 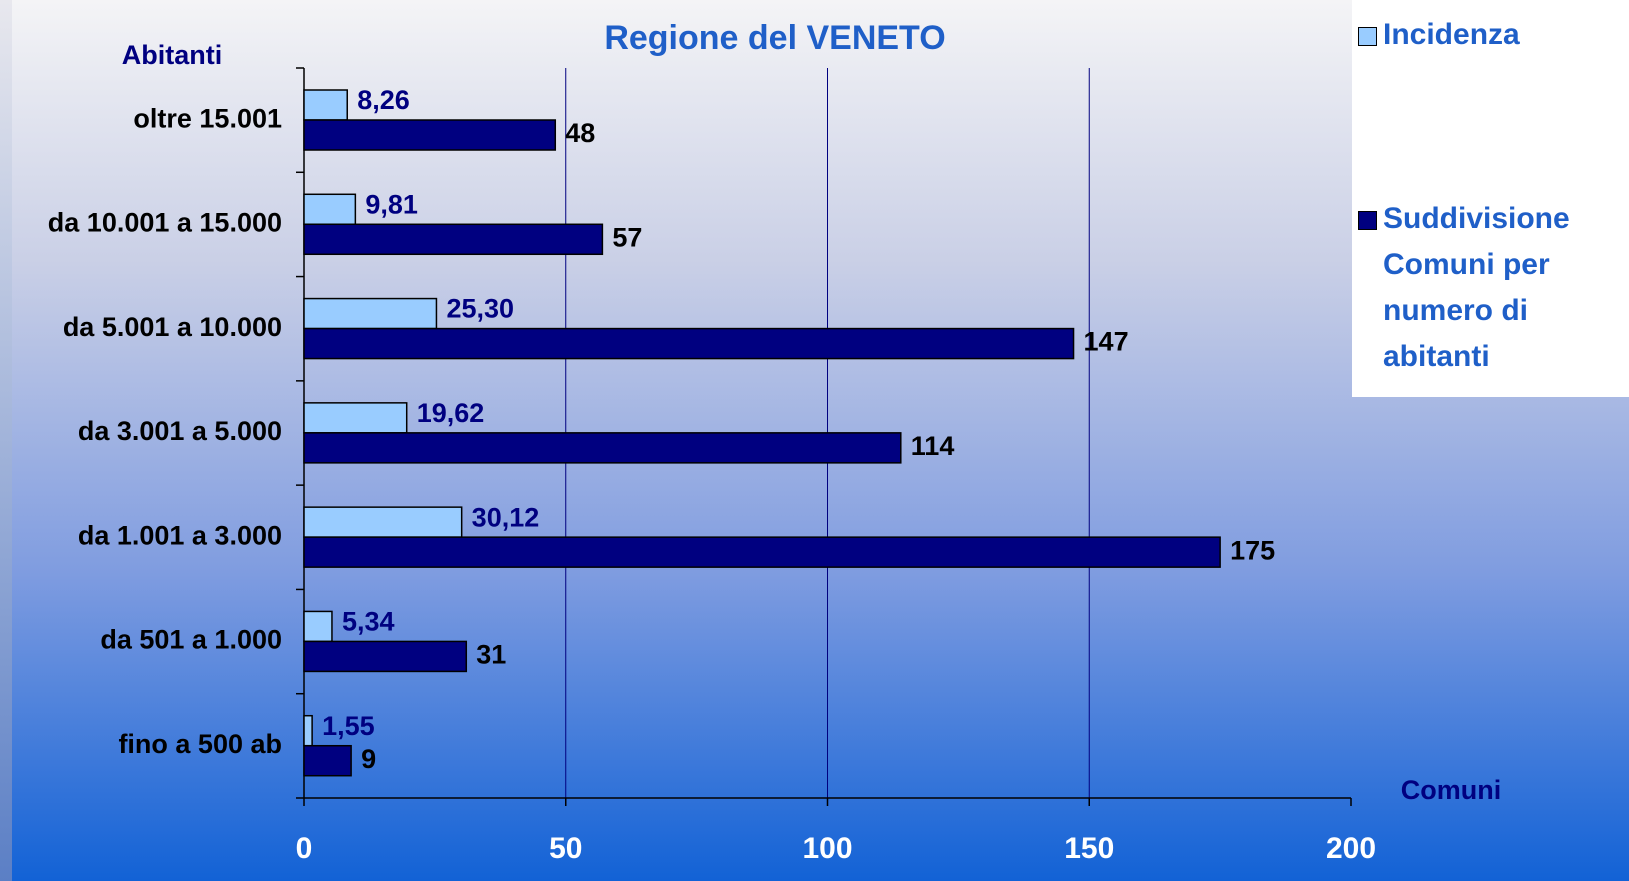 I want to click on y-tick-label: oltre 15.001, so click(x=207, y=118).